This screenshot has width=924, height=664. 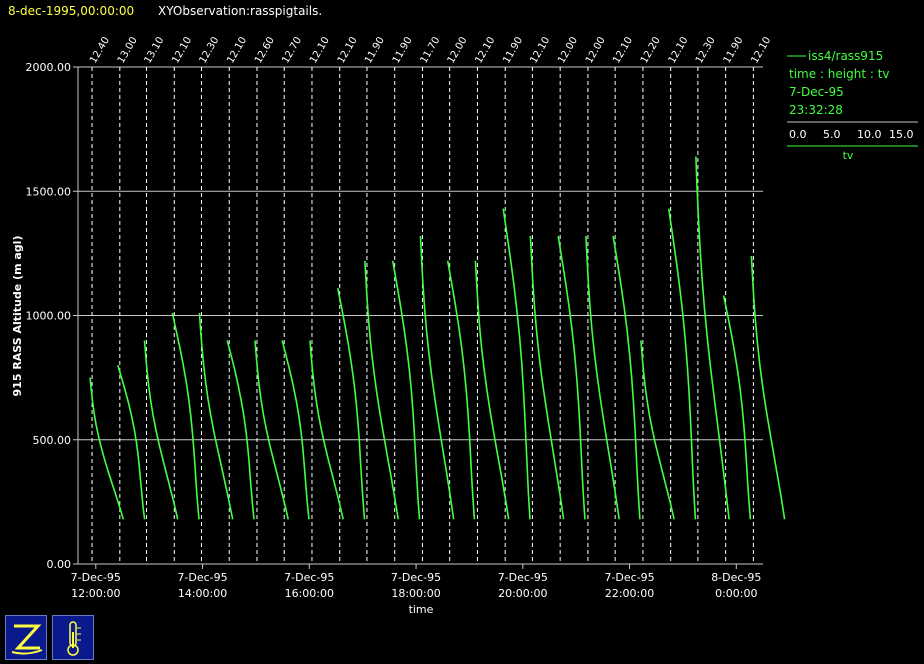 What do you see at coordinates (49, 316) in the screenshot?
I see `y-tick-label: 1000.00` at bounding box center [49, 316].